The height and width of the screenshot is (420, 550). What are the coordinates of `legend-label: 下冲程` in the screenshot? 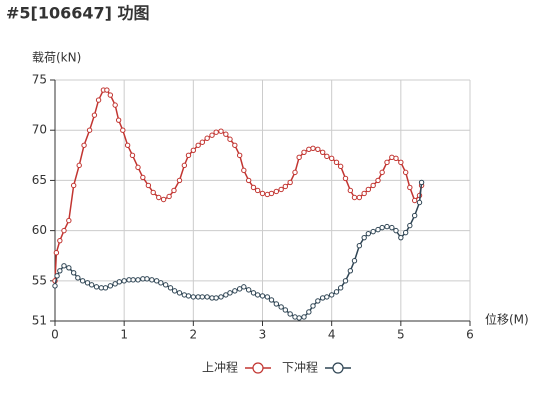 It's located at (300, 367).